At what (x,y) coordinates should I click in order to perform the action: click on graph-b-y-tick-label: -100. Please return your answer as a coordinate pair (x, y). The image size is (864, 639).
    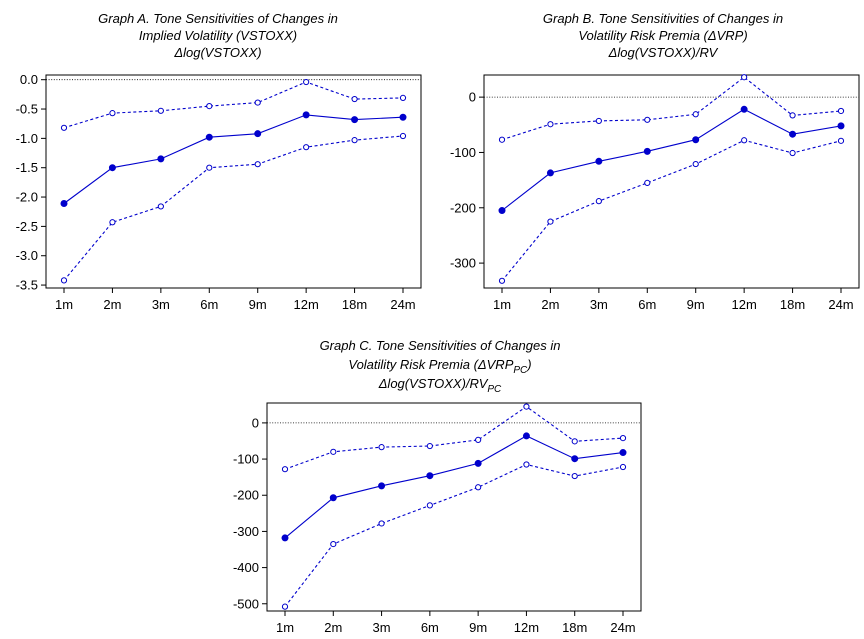
    Looking at the image, I should click on (463, 152).